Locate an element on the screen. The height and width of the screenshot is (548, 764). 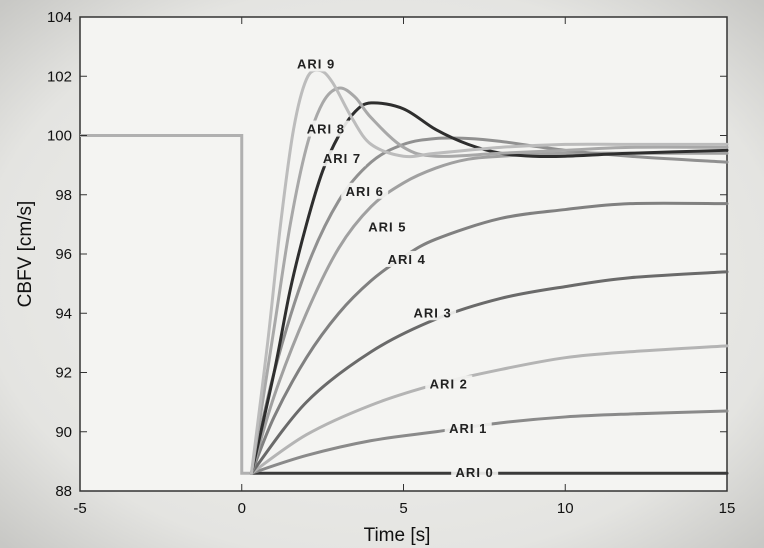
x-tick-label: 10 is located at coordinates (565, 508).